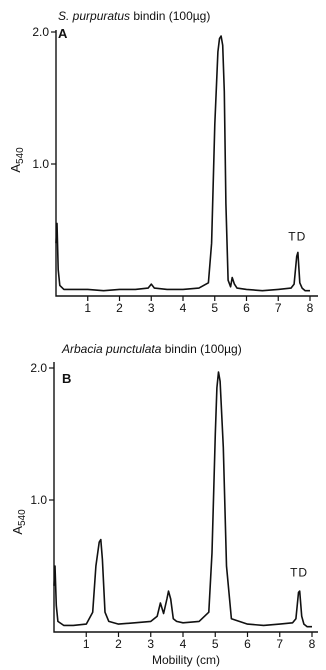 The image size is (326, 670). I want to click on panel-a-x-tick-label-4: 4, so click(183, 308).